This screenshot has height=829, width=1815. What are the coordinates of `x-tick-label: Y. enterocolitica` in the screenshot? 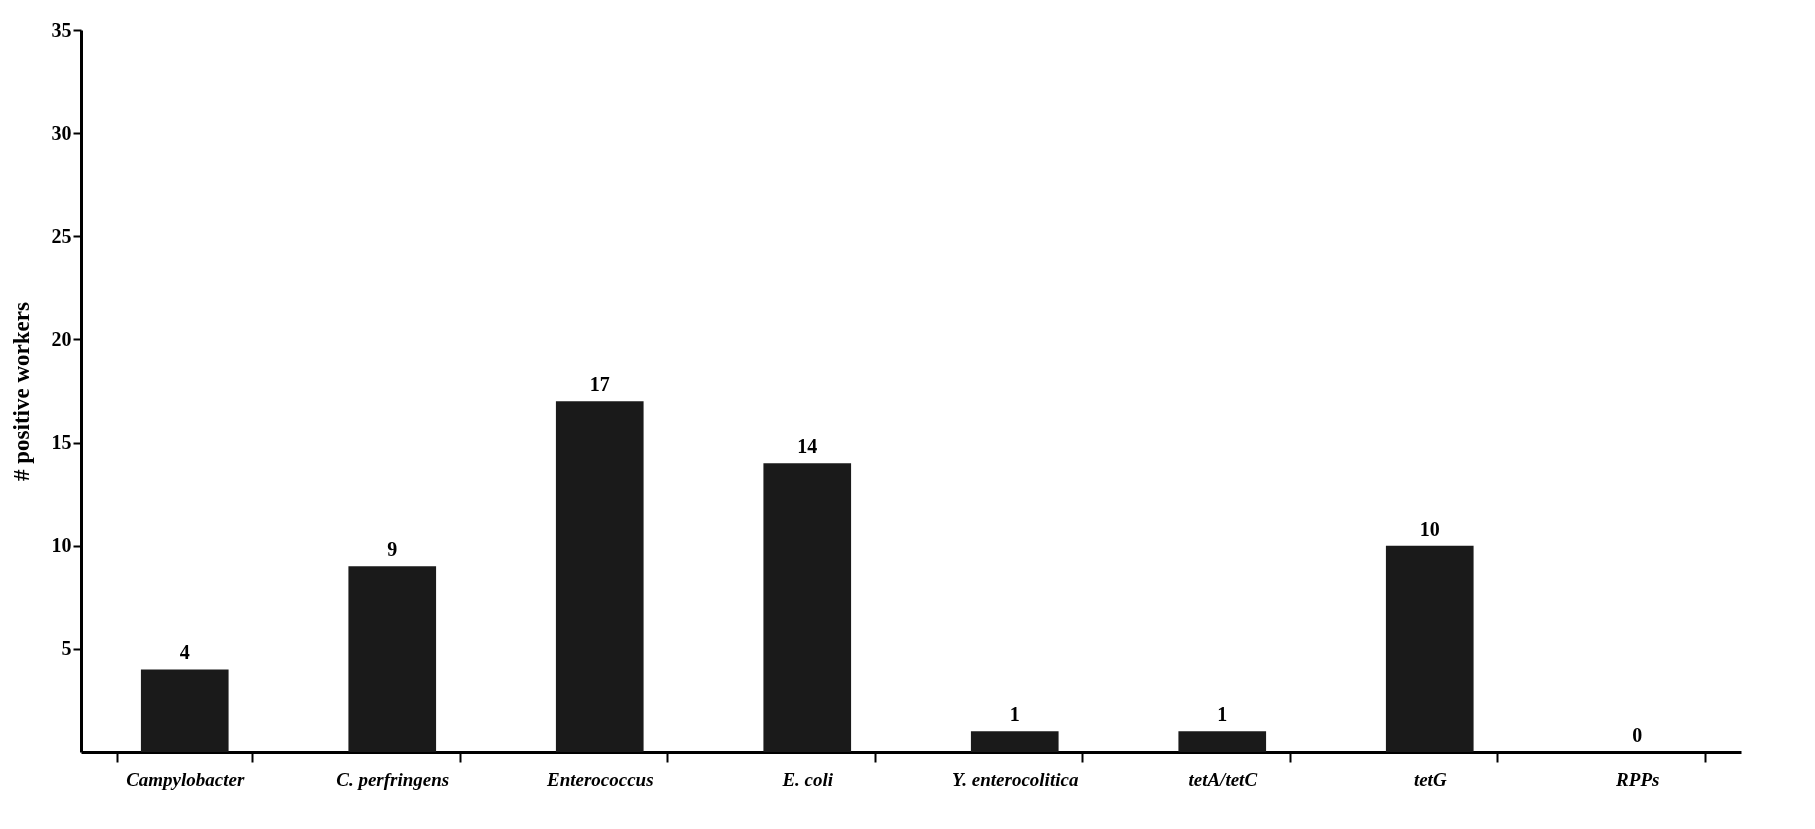 It's located at (1015, 779).